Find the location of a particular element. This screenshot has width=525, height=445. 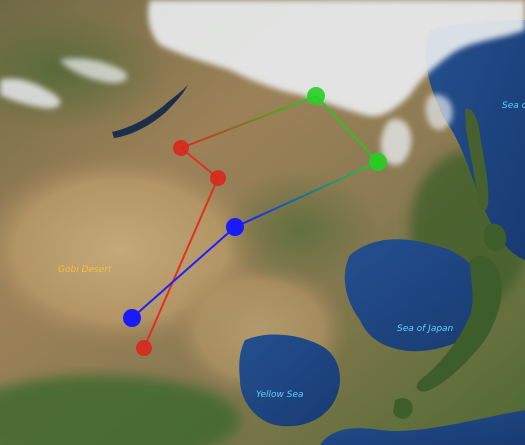

sakhalin-island is located at coordinates (477, 159).